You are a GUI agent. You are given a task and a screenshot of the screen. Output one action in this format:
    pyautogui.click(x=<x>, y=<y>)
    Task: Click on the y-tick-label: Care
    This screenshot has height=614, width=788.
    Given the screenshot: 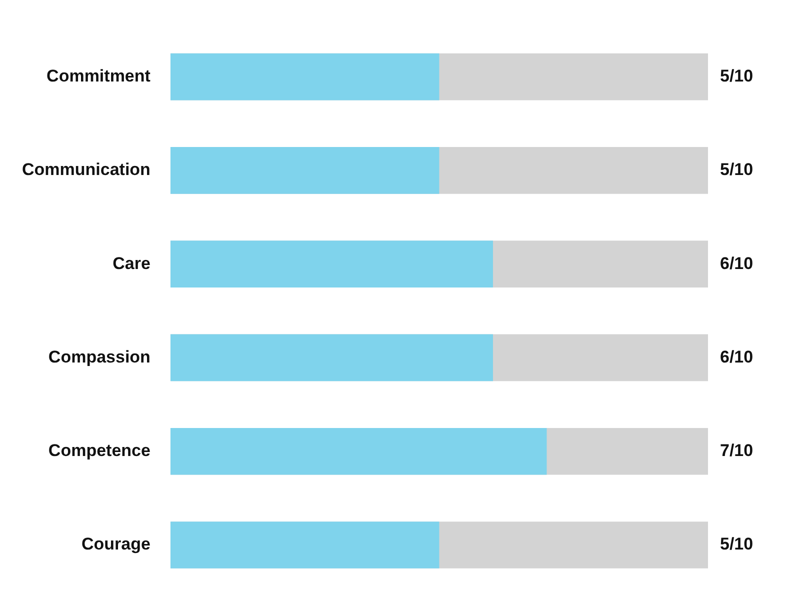 What is the action you would take?
    pyautogui.click(x=131, y=263)
    